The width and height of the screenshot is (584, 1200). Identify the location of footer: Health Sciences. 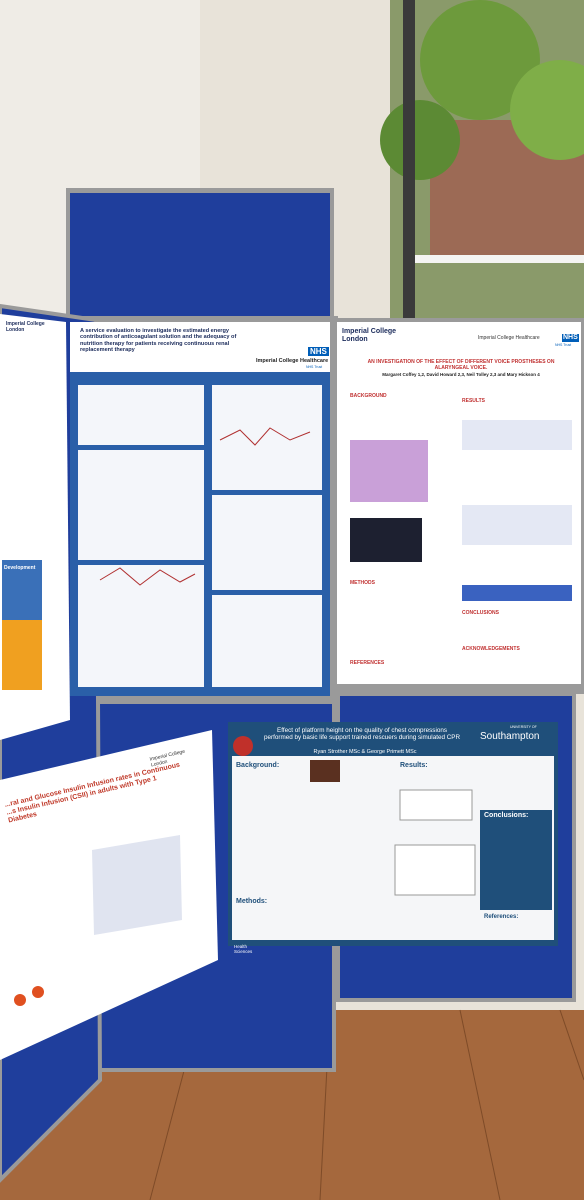
(243, 949).